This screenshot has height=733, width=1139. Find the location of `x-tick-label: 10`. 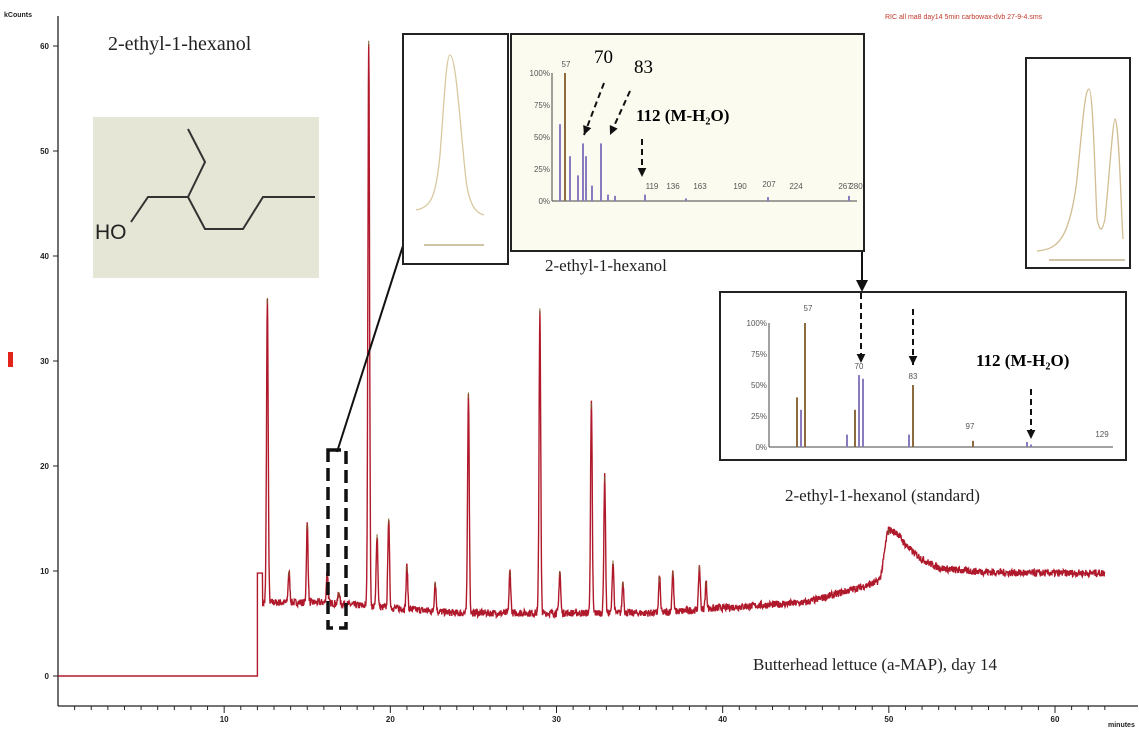

x-tick-label: 10 is located at coordinates (224, 719).